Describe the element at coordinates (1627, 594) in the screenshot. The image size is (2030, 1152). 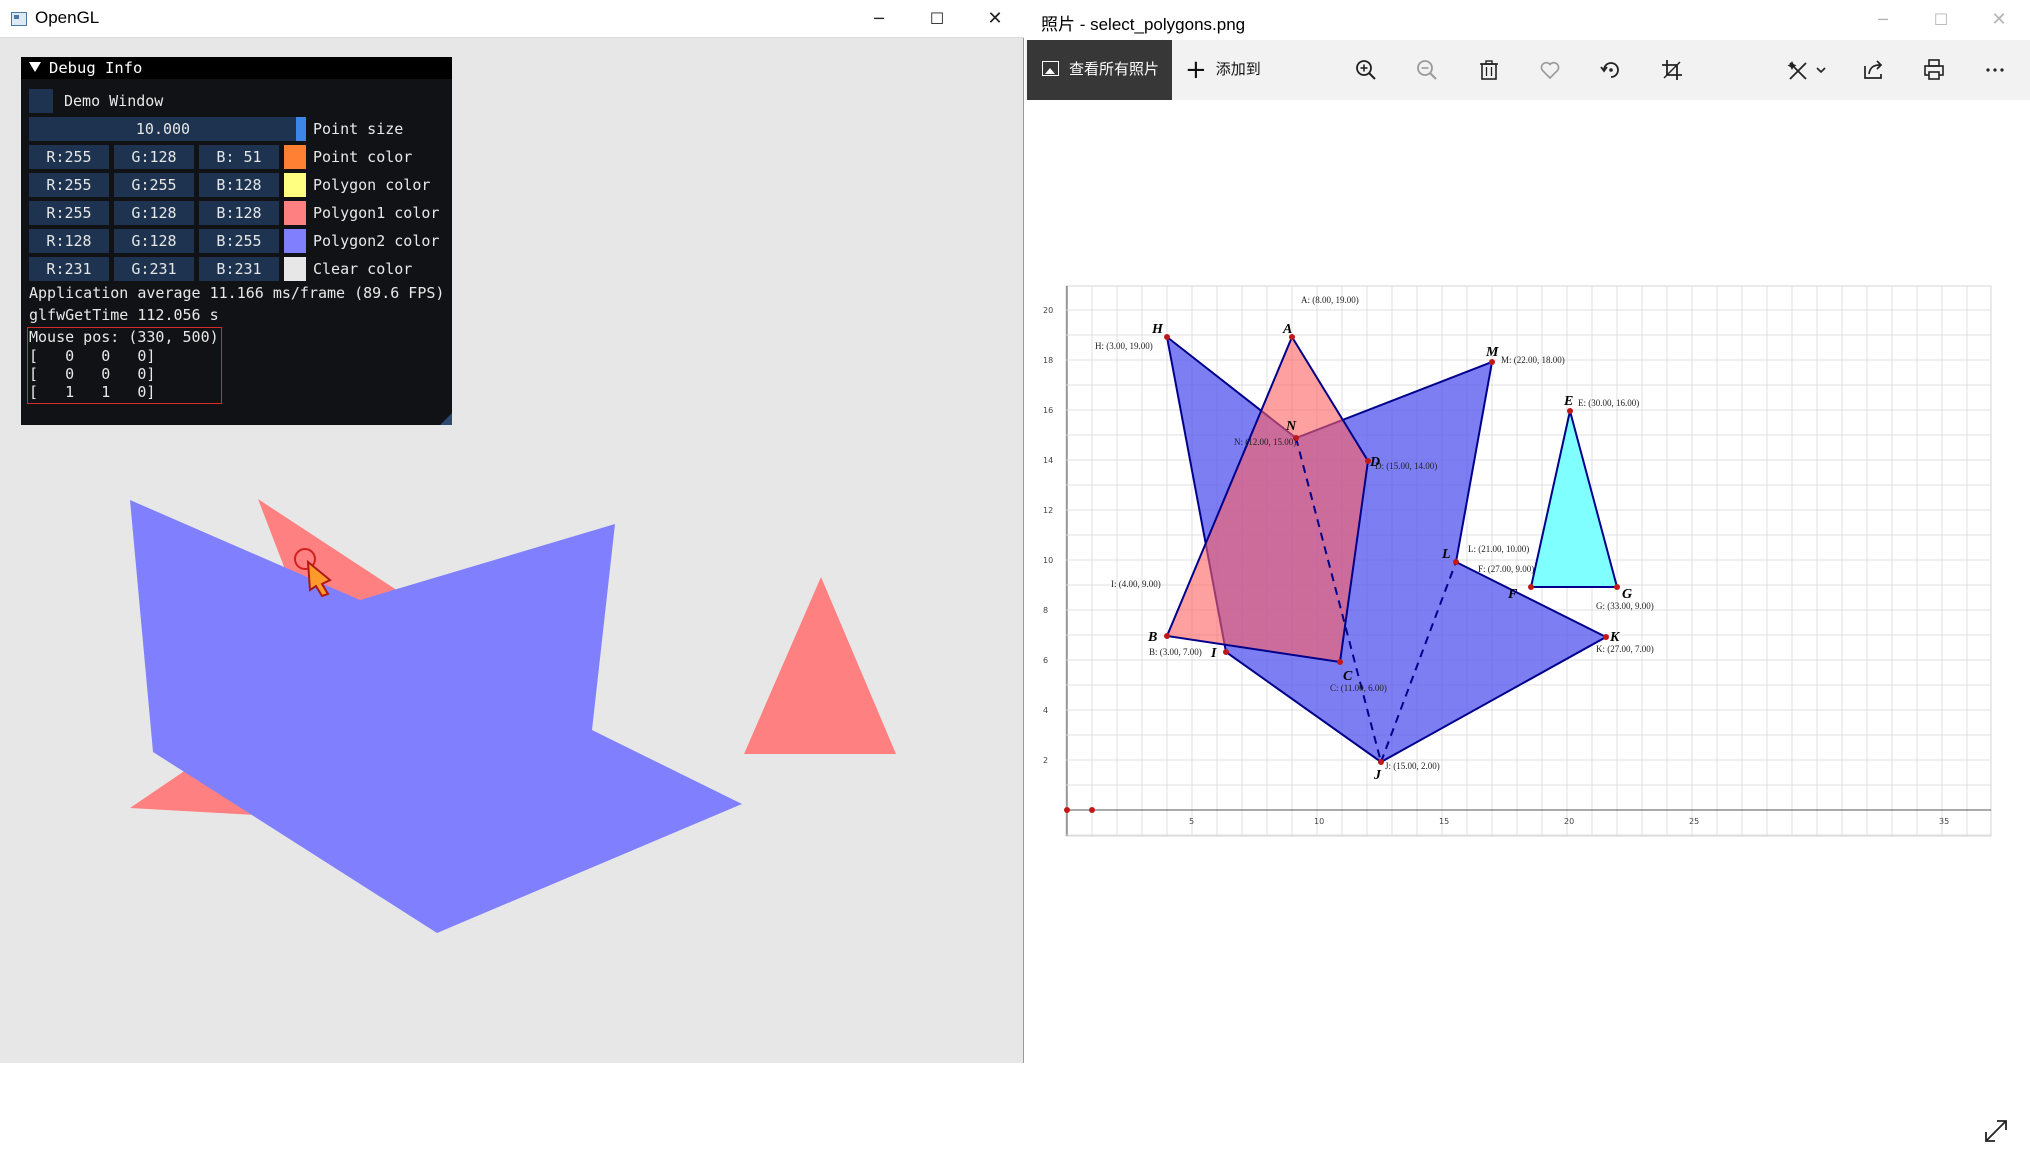
I see `letter-g: G` at that location.